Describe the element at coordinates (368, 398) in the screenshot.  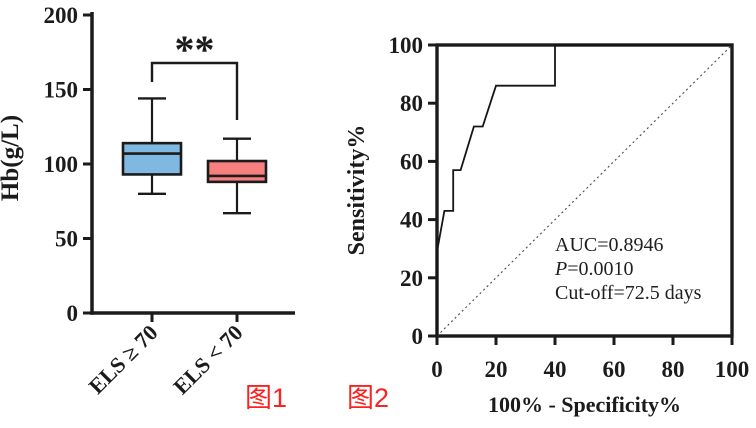
I see `figure2-label: 图2` at that location.